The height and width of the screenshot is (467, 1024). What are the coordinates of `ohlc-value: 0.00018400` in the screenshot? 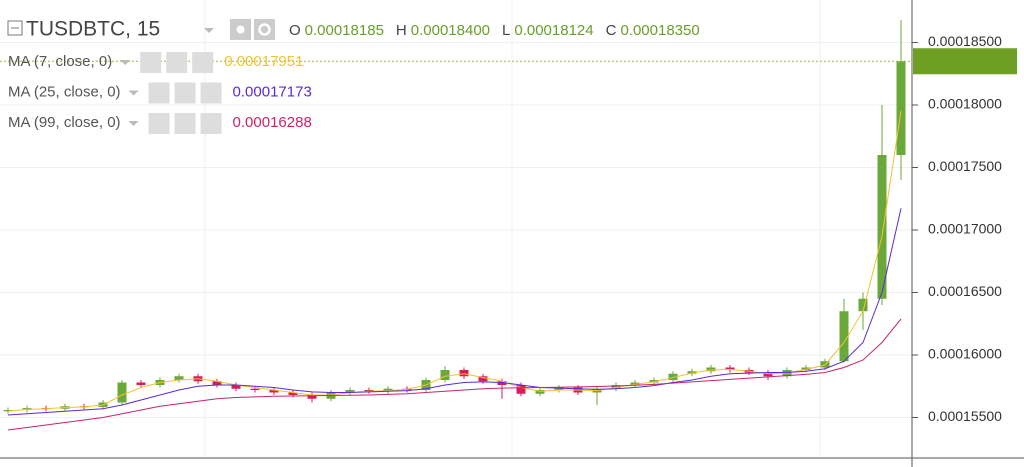 It's located at (450, 30).